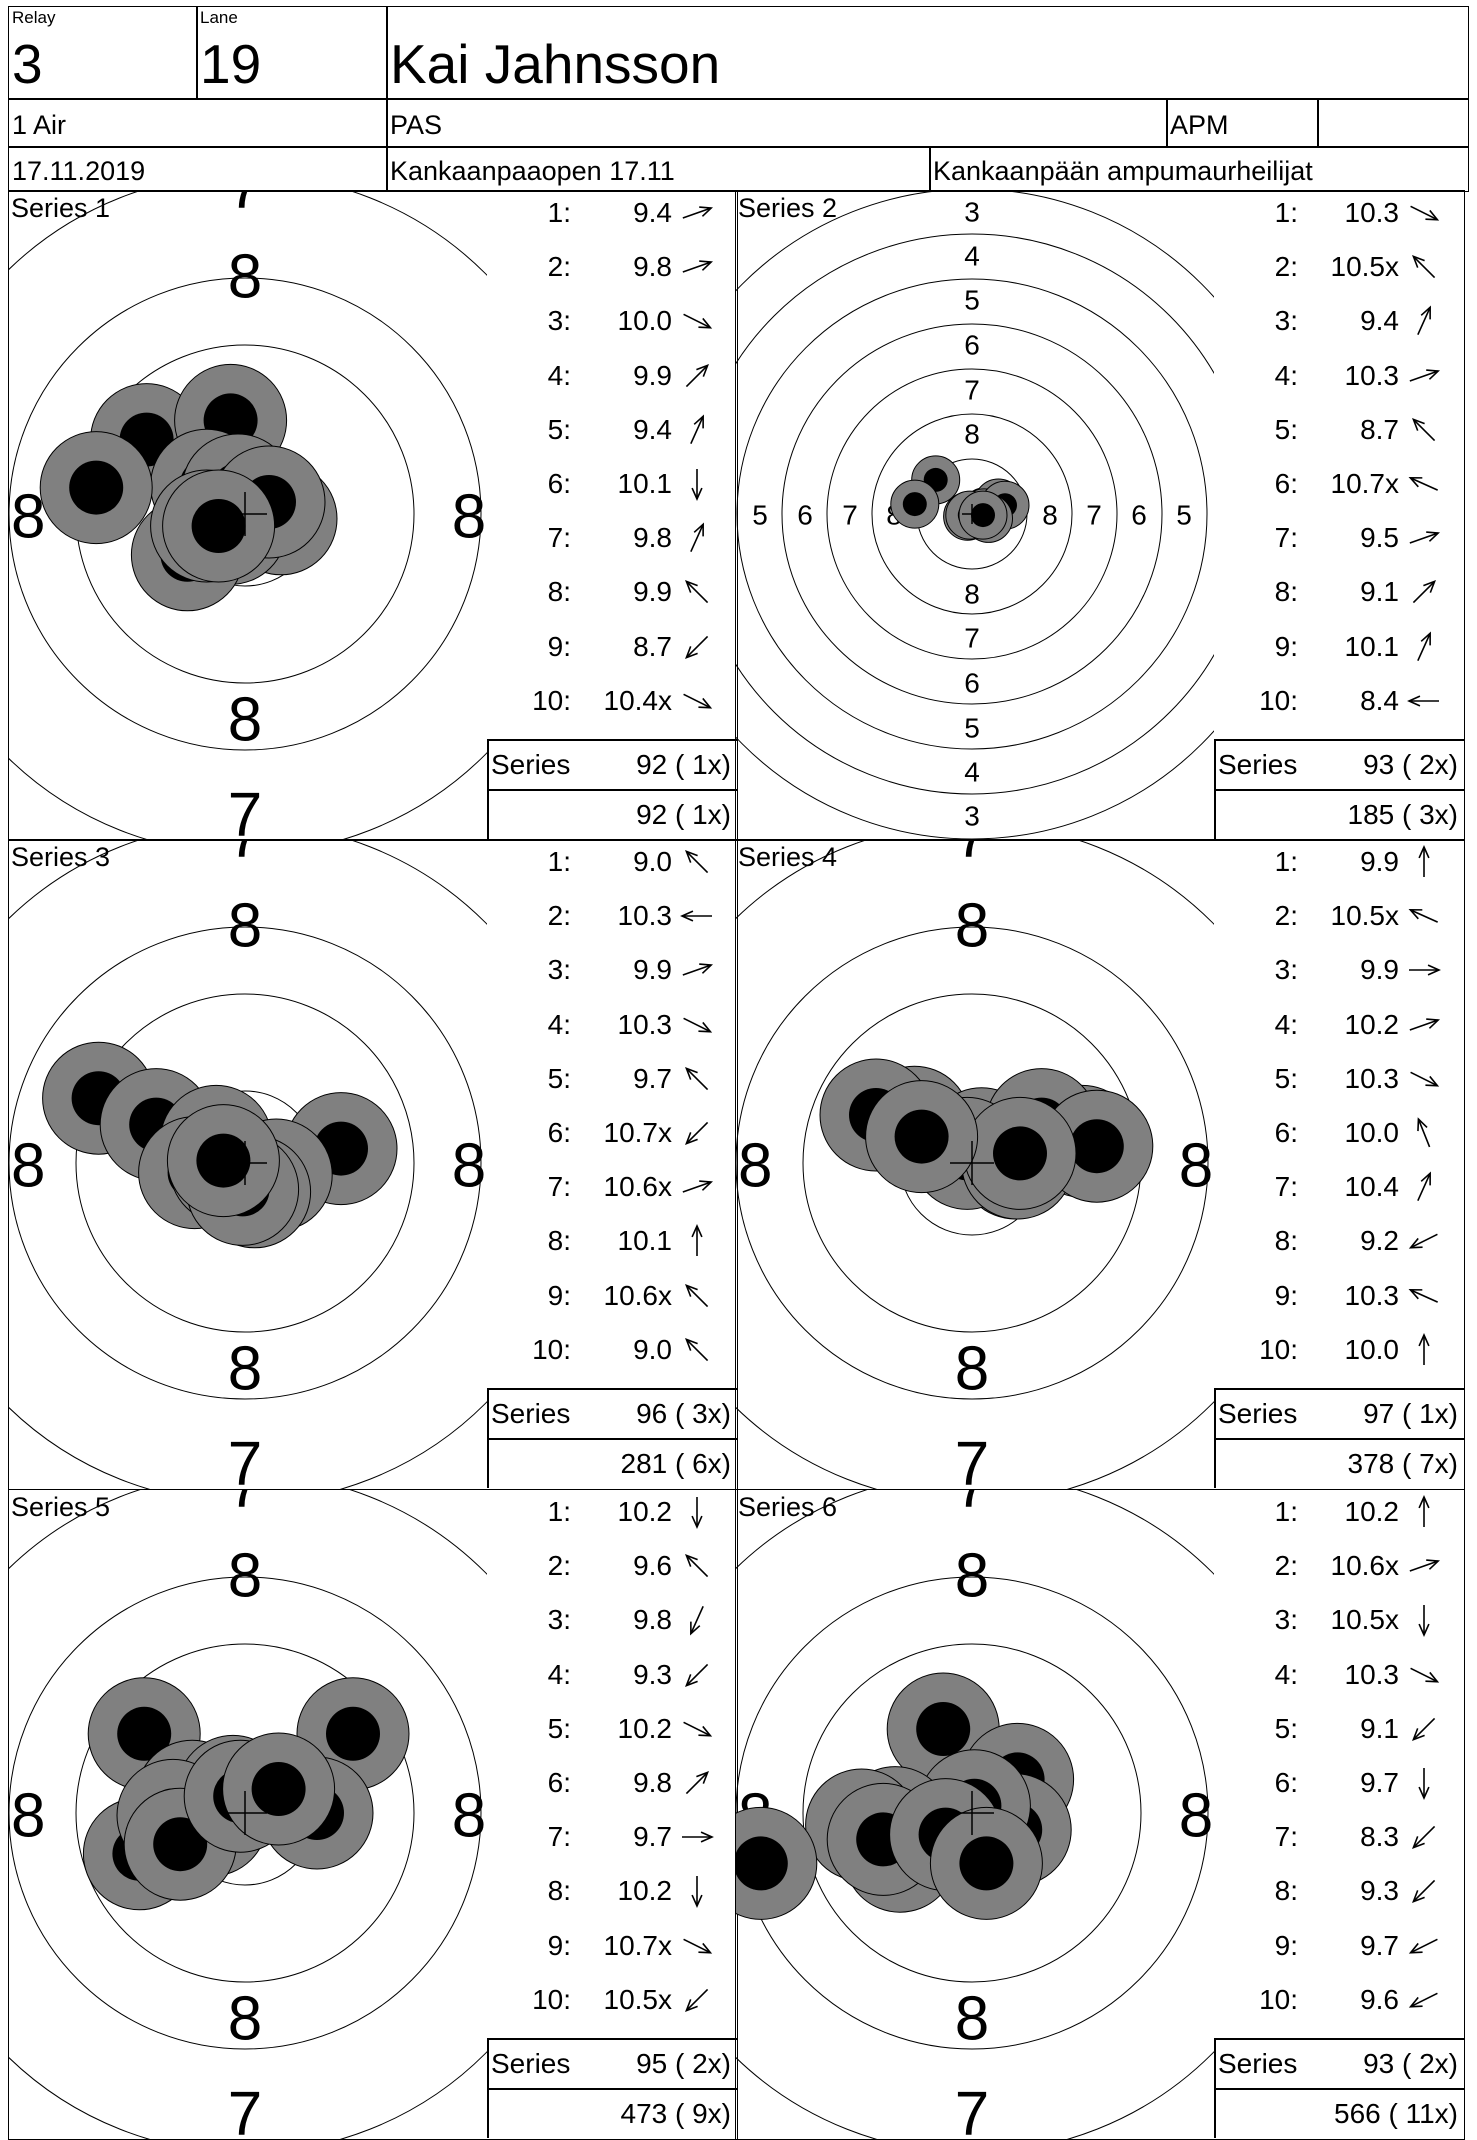 The image size is (1477, 2140). What do you see at coordinates (1379, 861) in the screenshot?
I see `shot-score: 9.9` at bounding box center [1379, 861].